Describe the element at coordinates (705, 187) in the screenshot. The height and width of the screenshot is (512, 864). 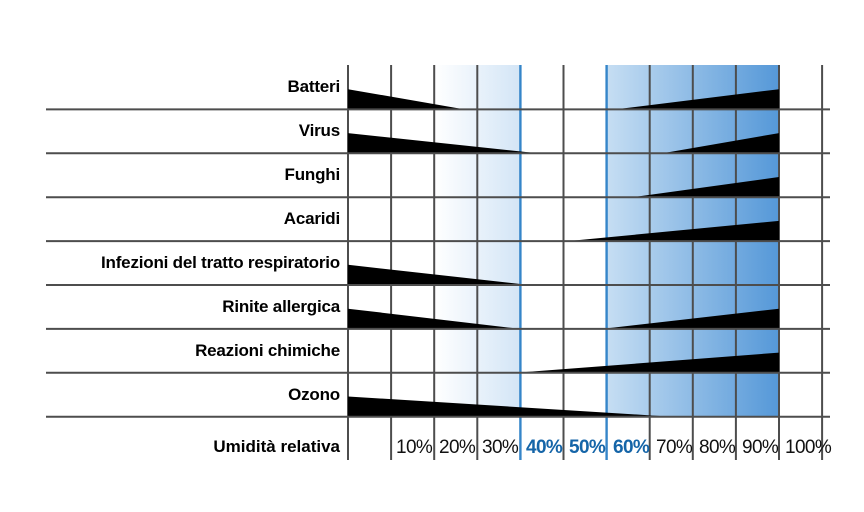
I see `wedge-high-funghi` at that location.